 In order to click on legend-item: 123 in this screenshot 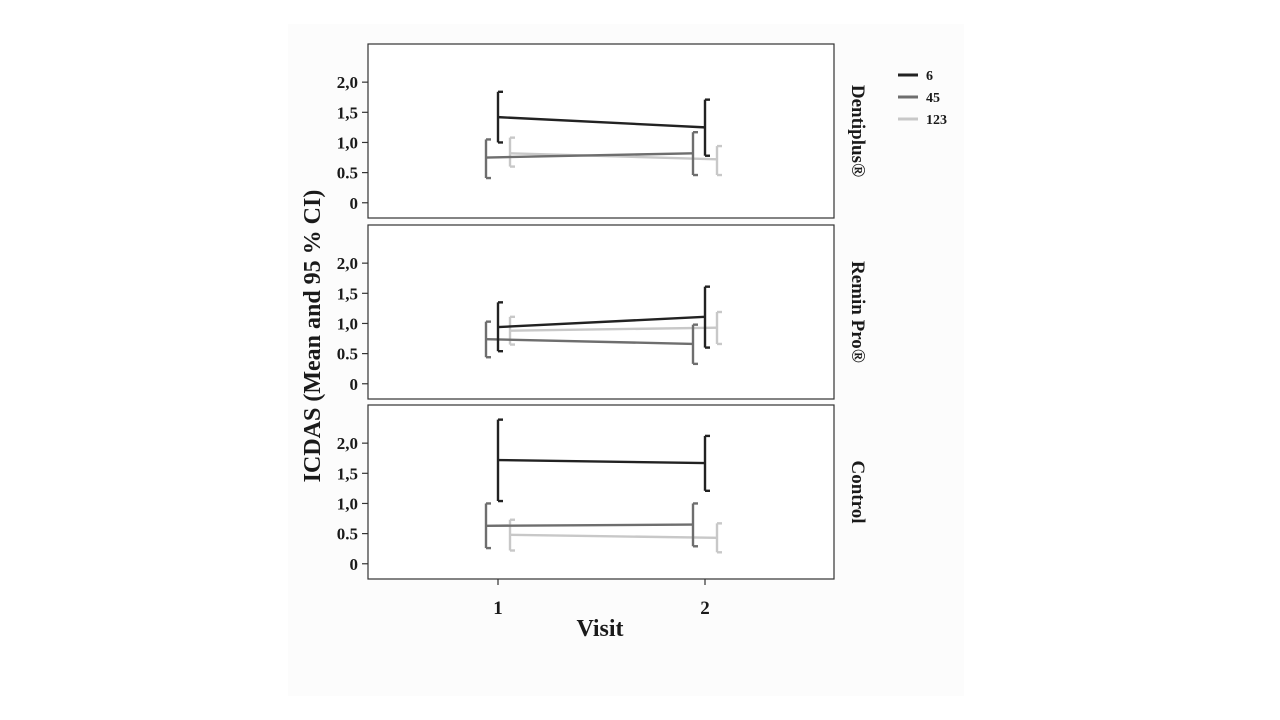, I will do `click(922, 120)`.